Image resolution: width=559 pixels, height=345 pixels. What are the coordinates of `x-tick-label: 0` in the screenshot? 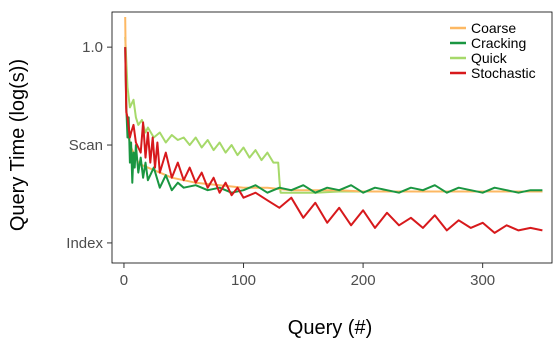 It's located at (124, 280).